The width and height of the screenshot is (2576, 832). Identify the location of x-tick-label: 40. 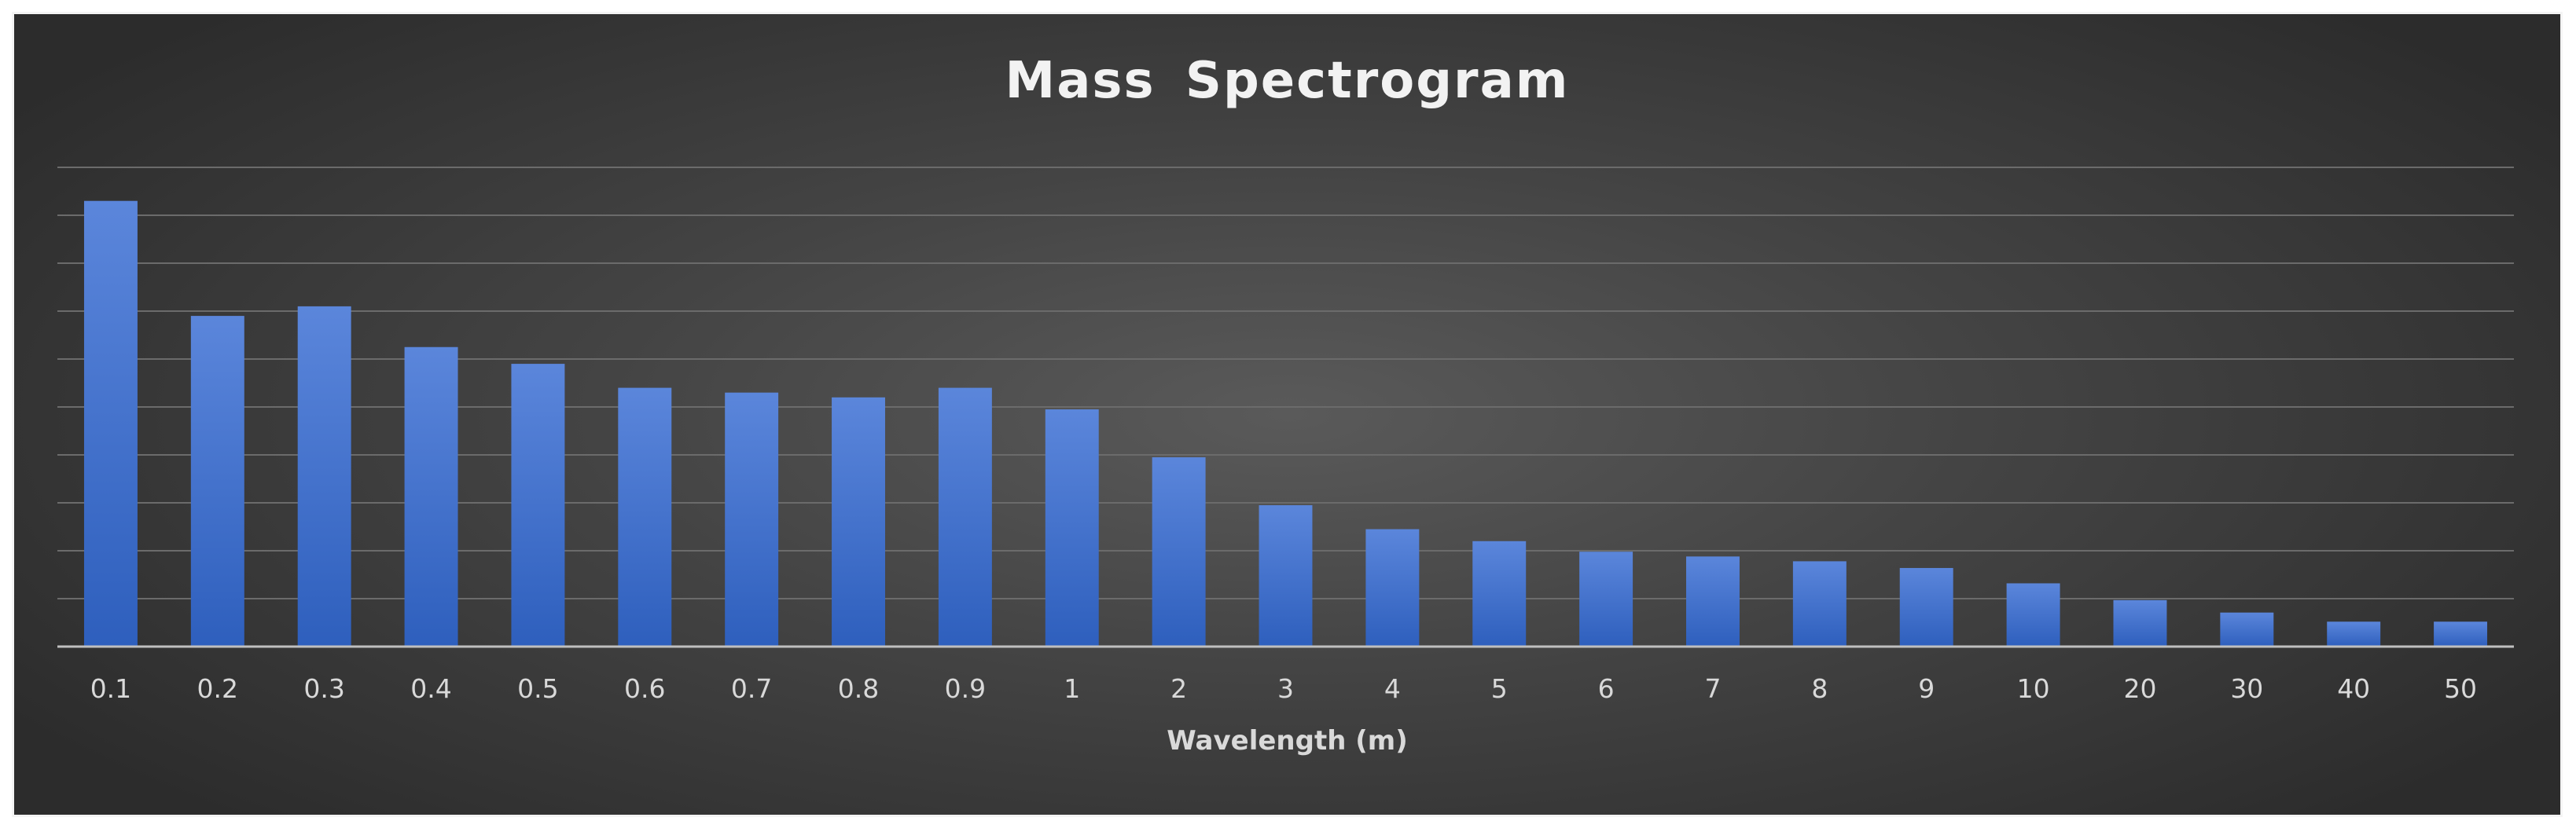
(2353, 688).